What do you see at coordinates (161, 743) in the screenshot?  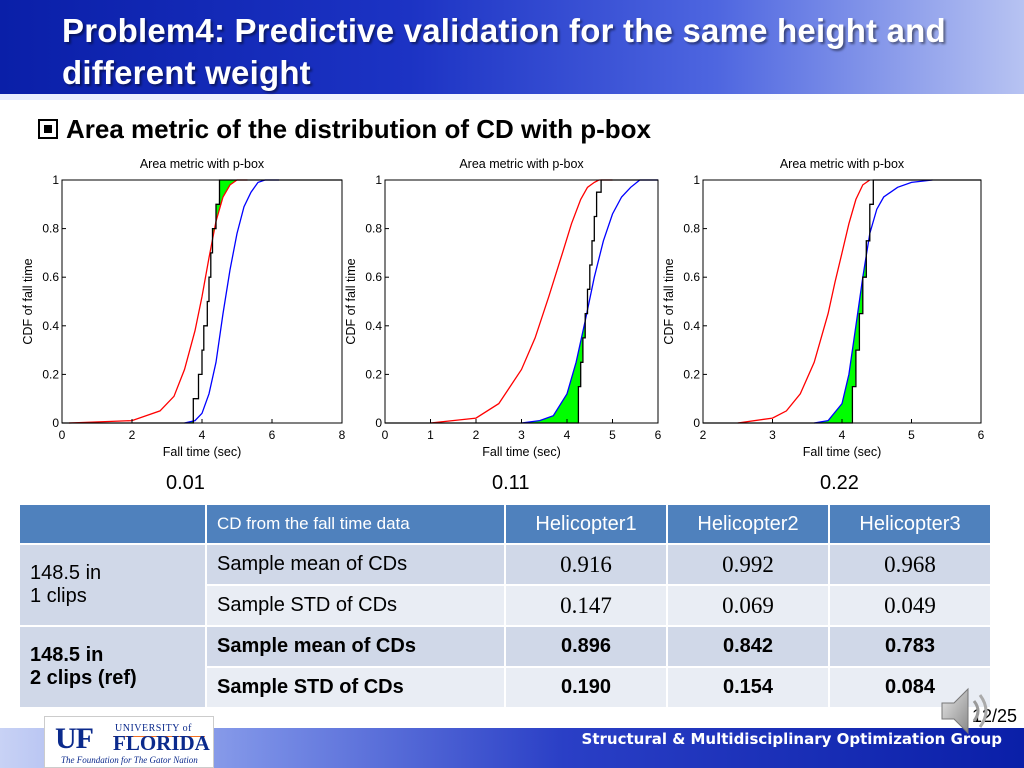 I see `logo-line2: FLORIDA` at bounding box center [161, 743].